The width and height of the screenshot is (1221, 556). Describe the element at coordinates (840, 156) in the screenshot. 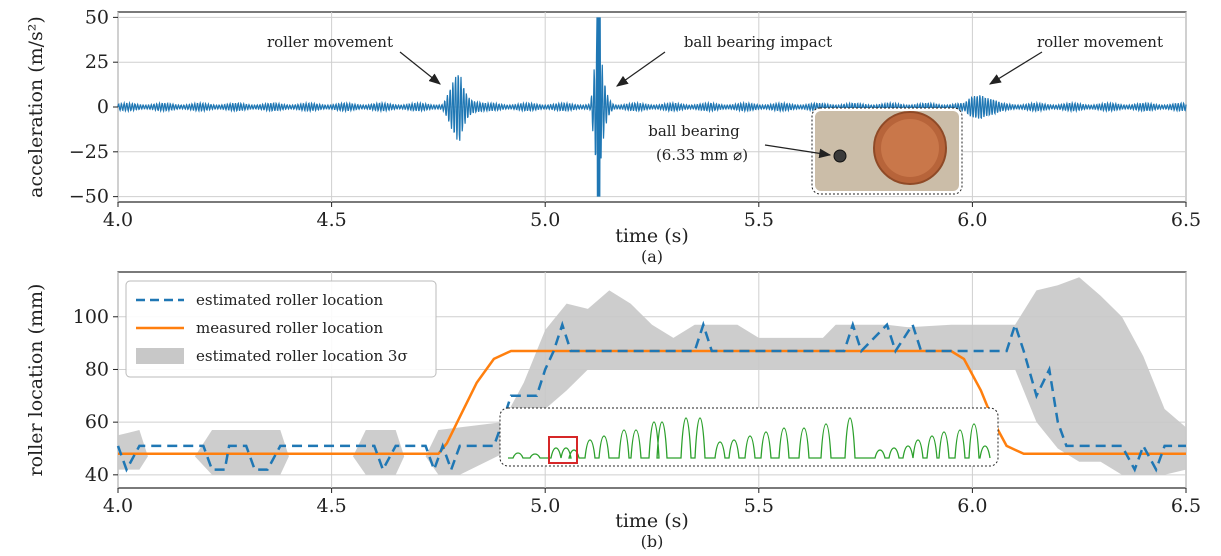

I see `ball-bearing-ball` at that location.